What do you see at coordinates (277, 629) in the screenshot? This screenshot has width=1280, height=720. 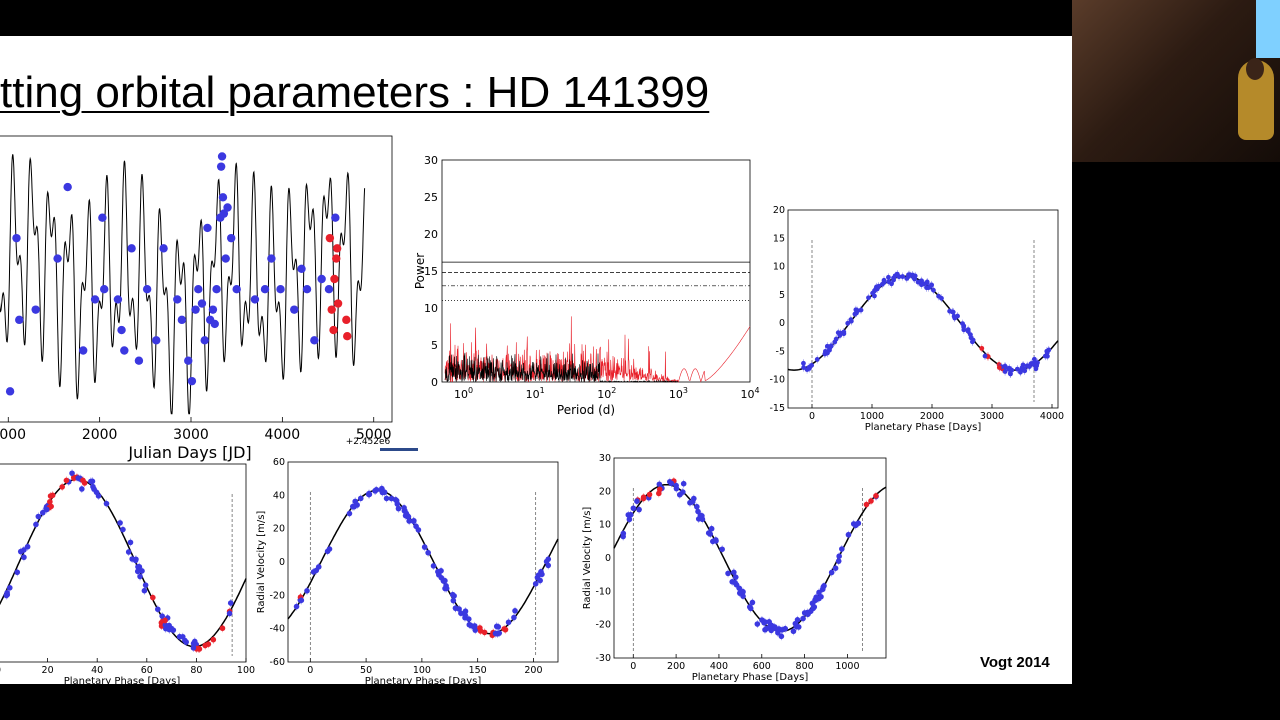 I see `y-tick-label: -40` at bounding box center [277, 629].